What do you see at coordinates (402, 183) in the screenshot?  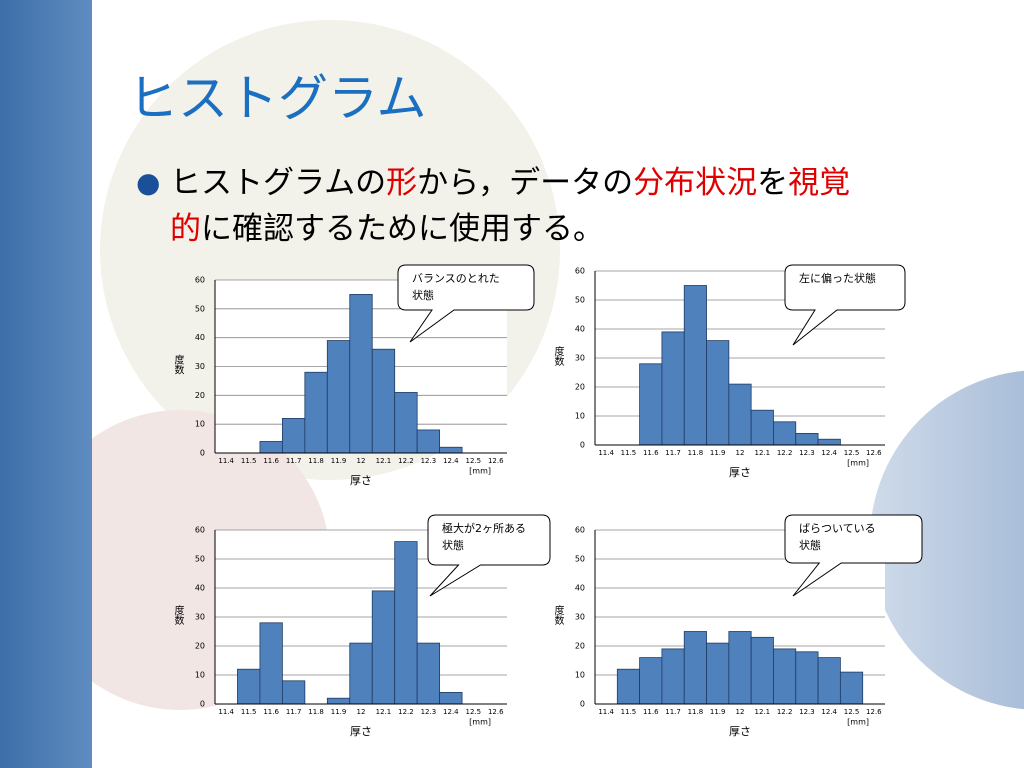 I see `bullet-segment: 形` at bounding box center [402, 183].